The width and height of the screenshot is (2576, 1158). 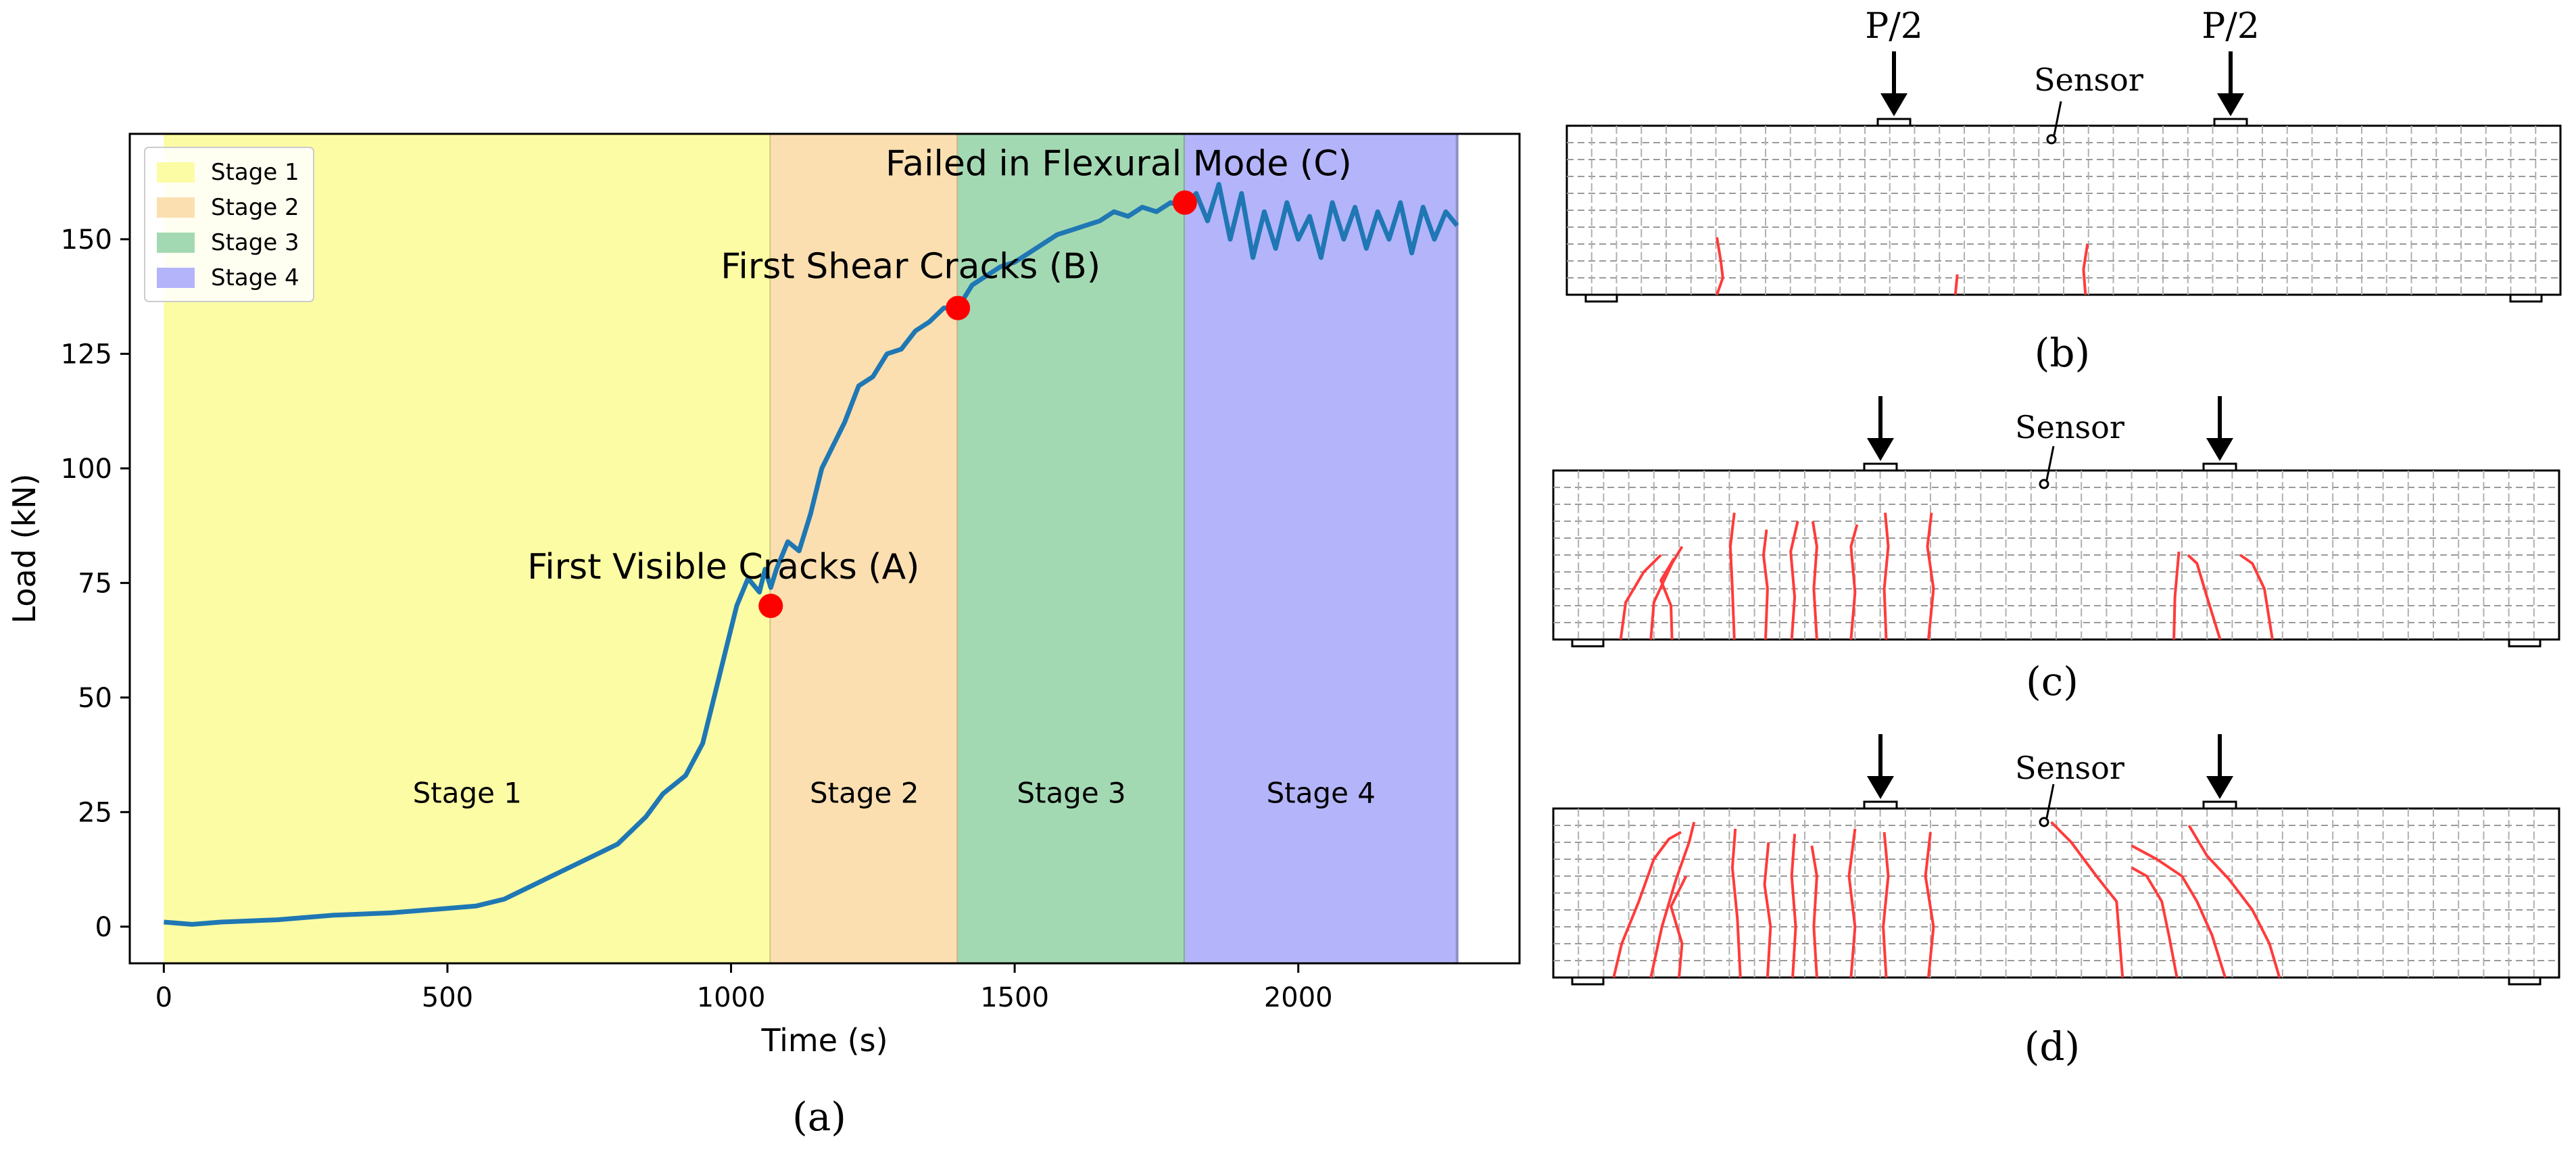 What do you see at coordinates (864, 793) in the screenshot?
I see `stage-label-2: Stage 2` at bounding box center [864, 793].